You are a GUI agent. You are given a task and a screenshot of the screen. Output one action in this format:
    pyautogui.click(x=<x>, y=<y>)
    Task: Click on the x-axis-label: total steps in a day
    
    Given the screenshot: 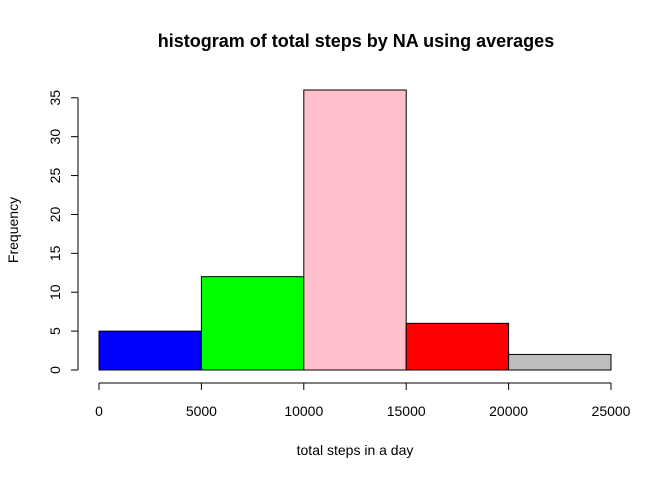 What is the action you would take?
    pyautogui.click(x=355, y=450)
    